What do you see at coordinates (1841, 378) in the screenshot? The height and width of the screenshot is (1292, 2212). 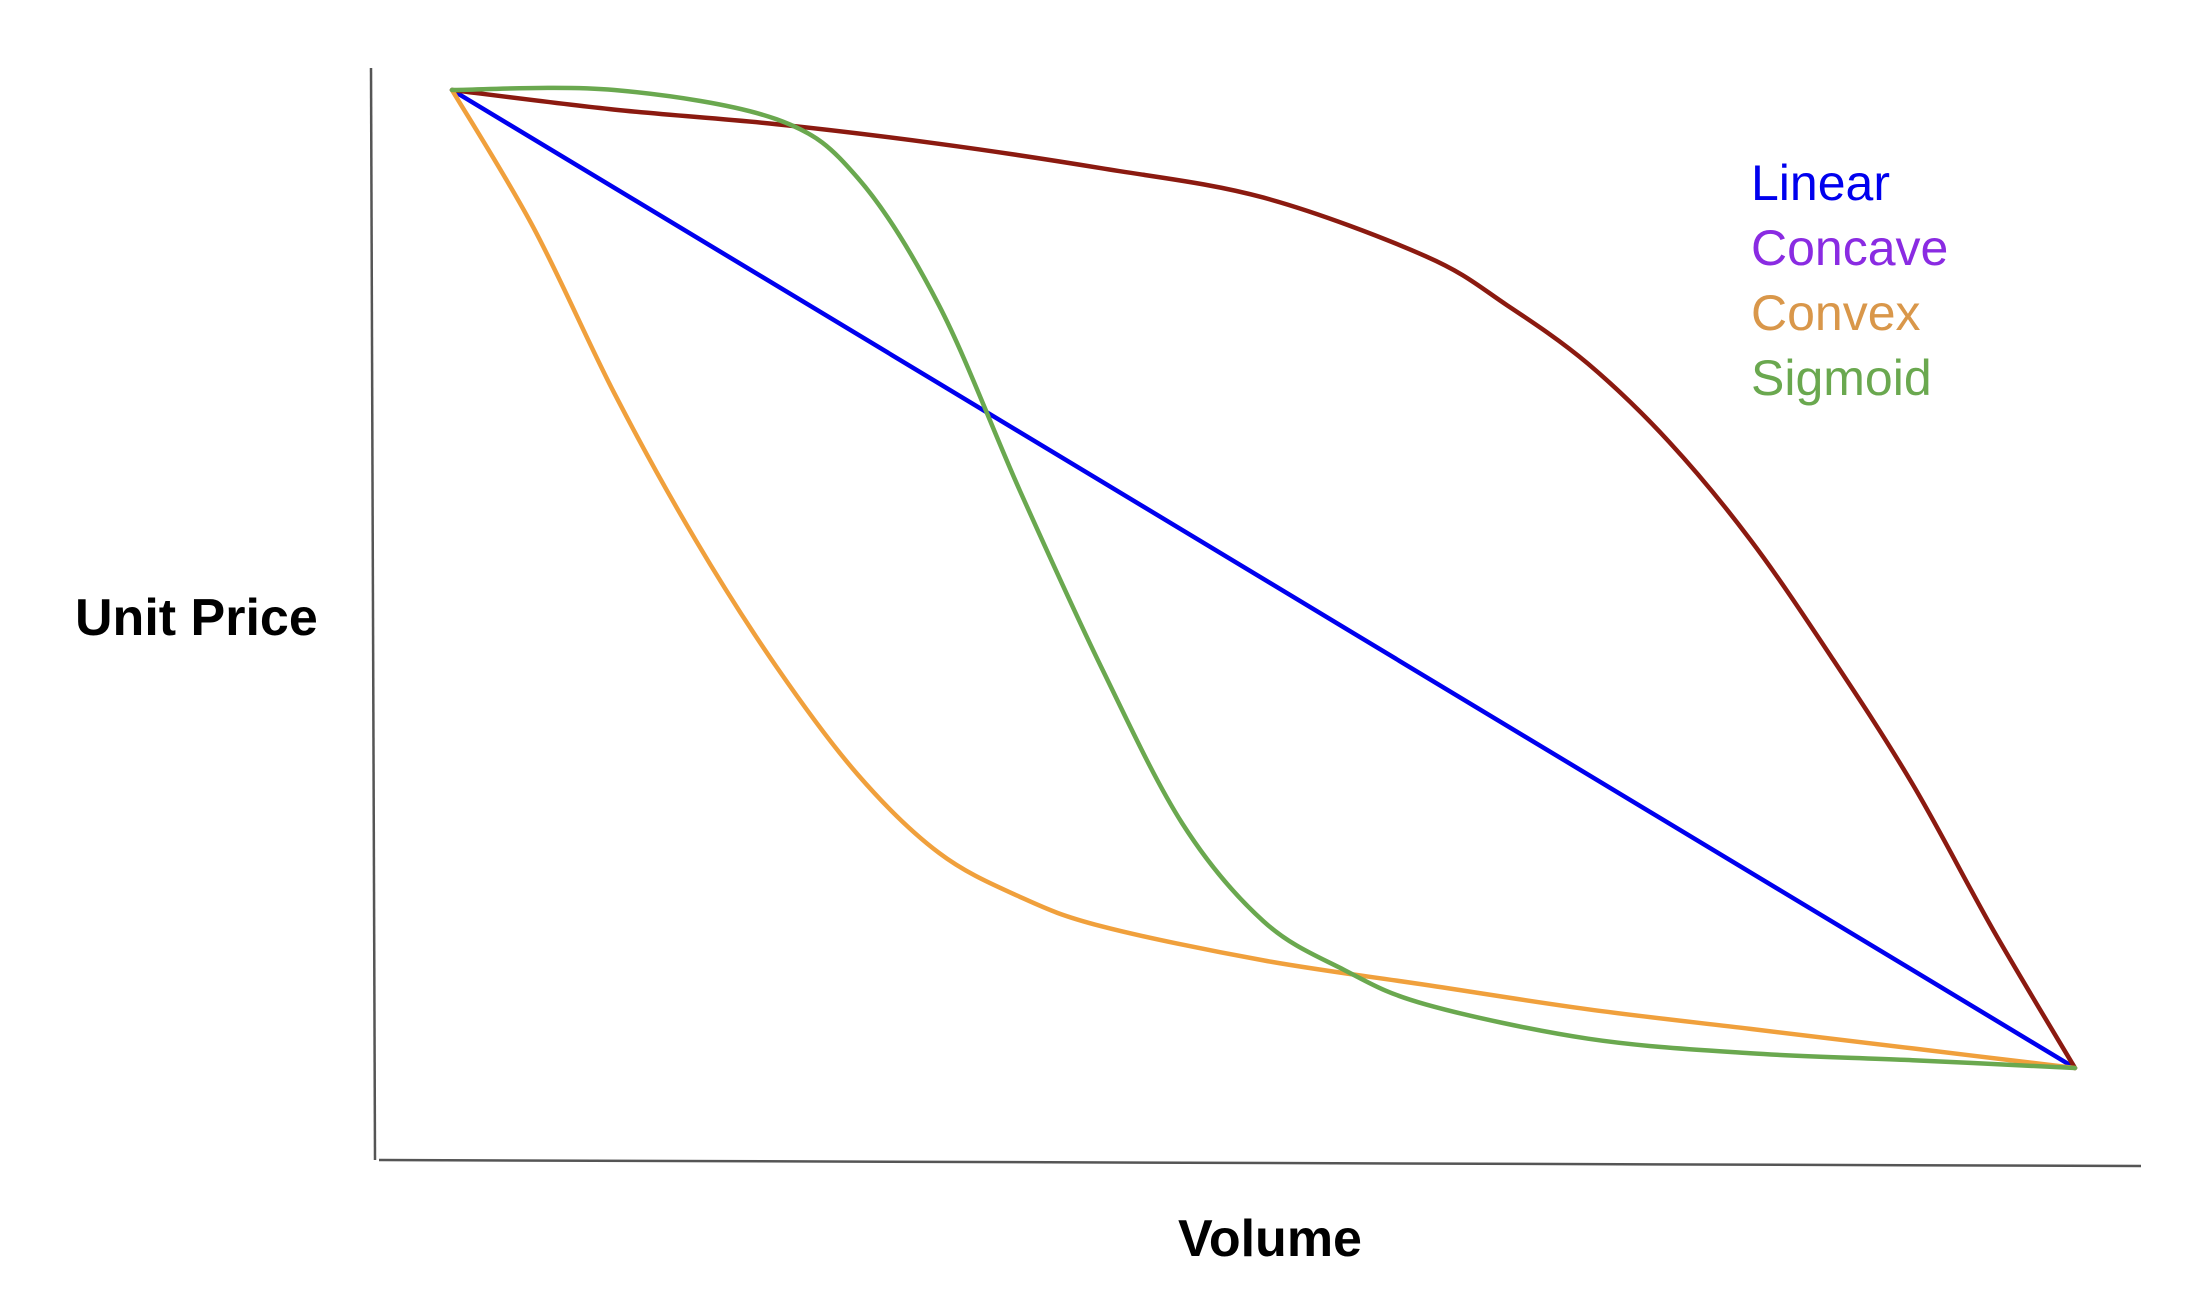 I see `legend-entry-sigmoid: Sigmoid` at bounding box center [1841, 378].